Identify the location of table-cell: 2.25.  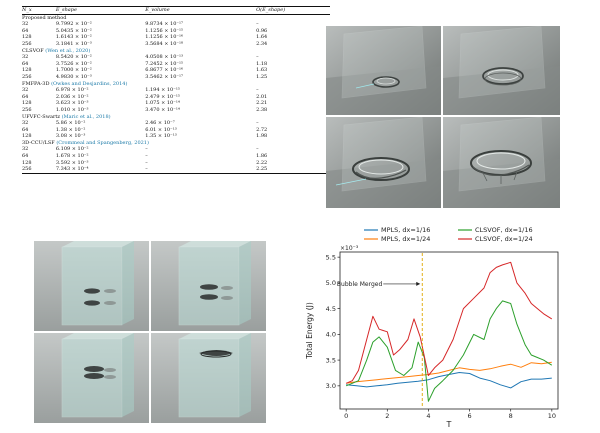
(293, 170).